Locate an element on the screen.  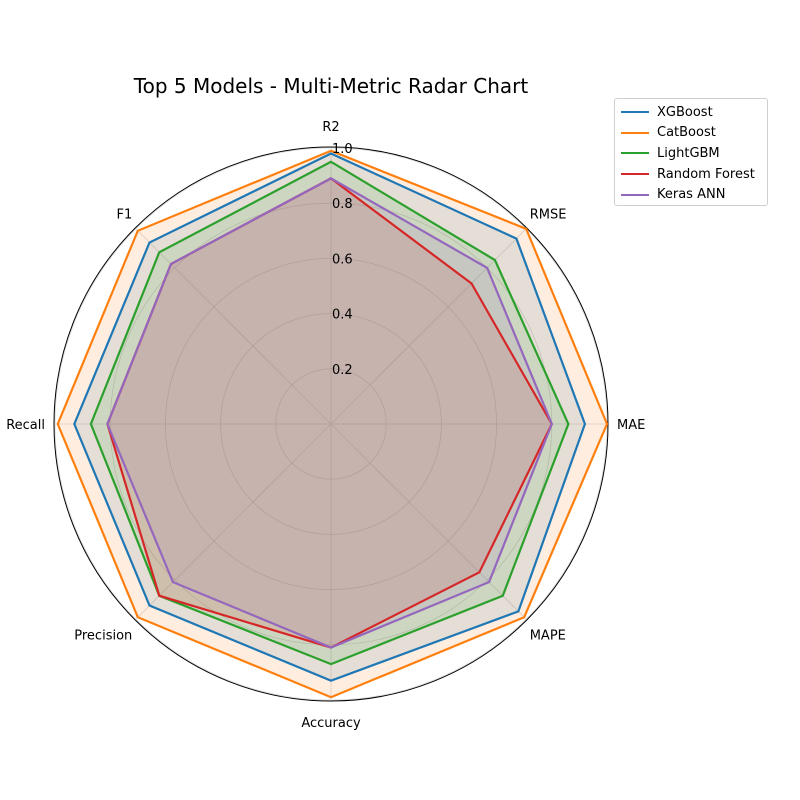
radial-tick-label: 0.8 is located at coordinates (342, 204).